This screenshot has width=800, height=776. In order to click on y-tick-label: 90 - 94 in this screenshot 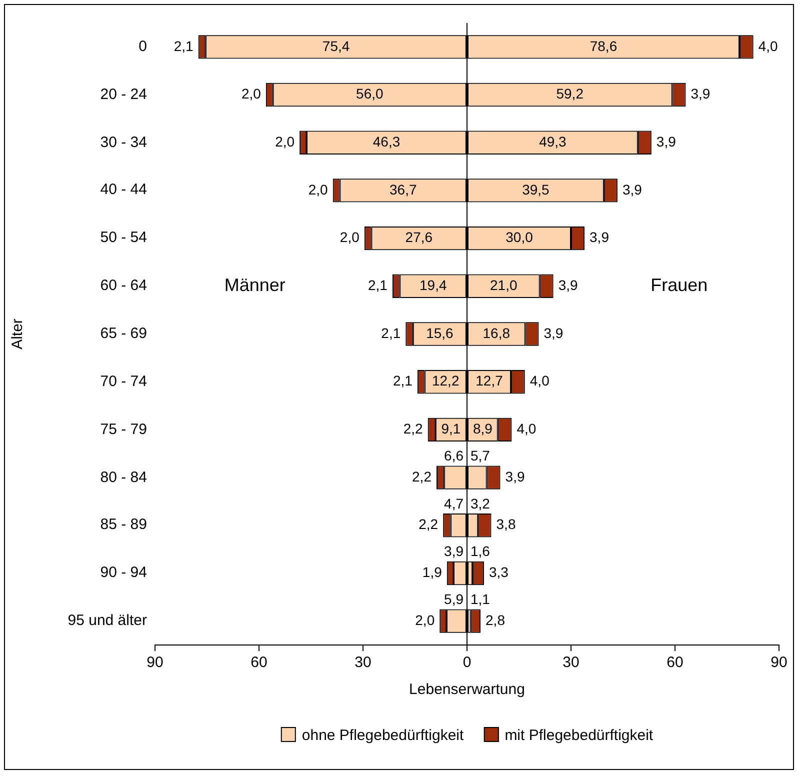, I will do `click(123, 573)`.